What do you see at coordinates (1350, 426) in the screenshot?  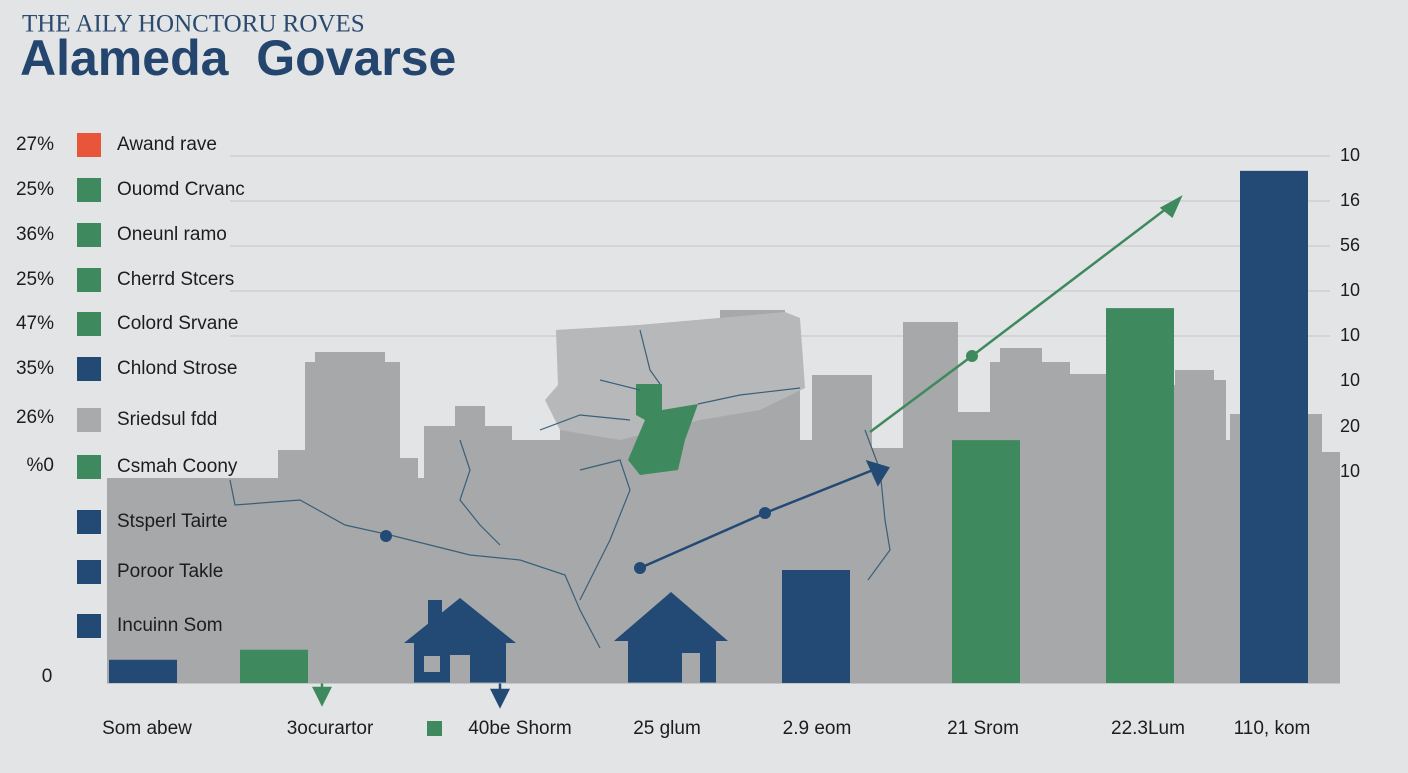 I see `right-label: 20` at bounding box center [1350, 426].